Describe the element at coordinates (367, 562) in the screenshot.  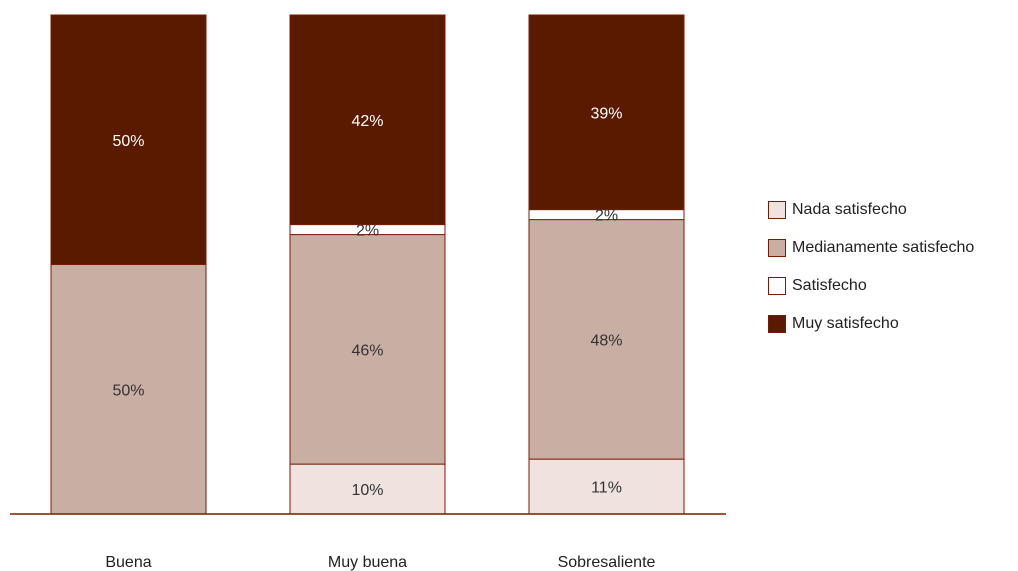
I see `category-label-muy-buena: Muy buena` at that location.